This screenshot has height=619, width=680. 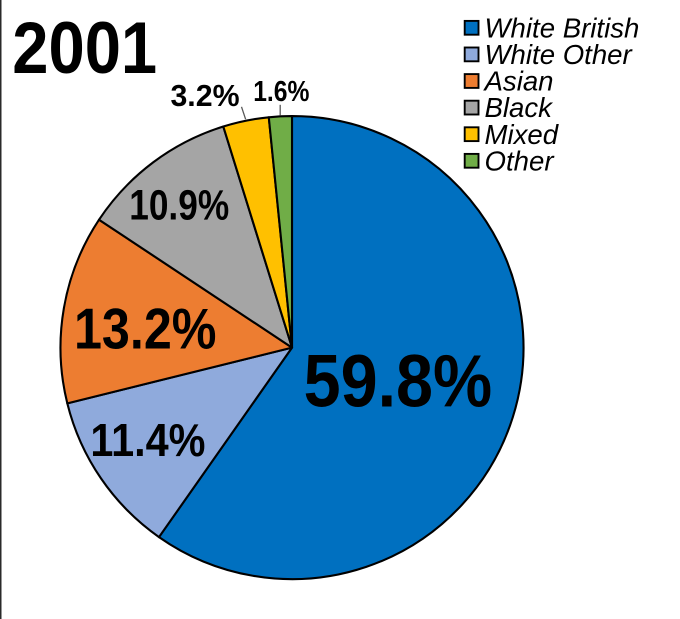 What do you see at coordinates (519, 107) in the screenshot?
I see `svg-text: Black` at bounding box center [519, 107].